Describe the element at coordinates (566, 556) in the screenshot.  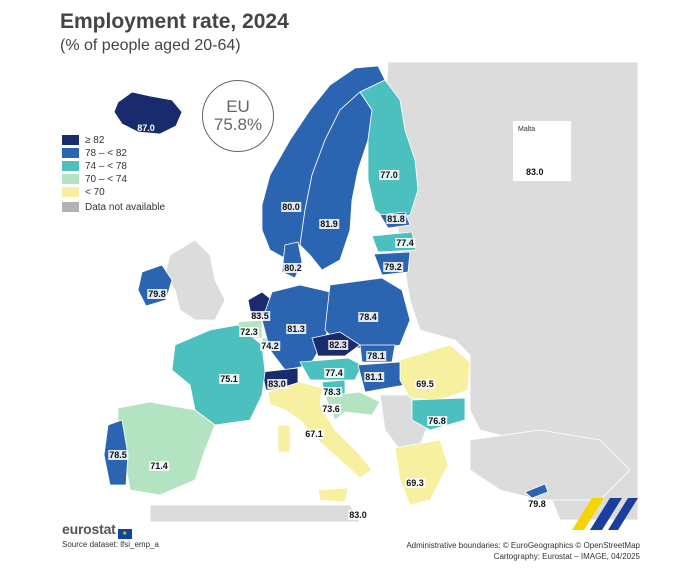
I see `credits-cartography: Cartography: Eurostat – IMAGE, 04/2025` at that location.